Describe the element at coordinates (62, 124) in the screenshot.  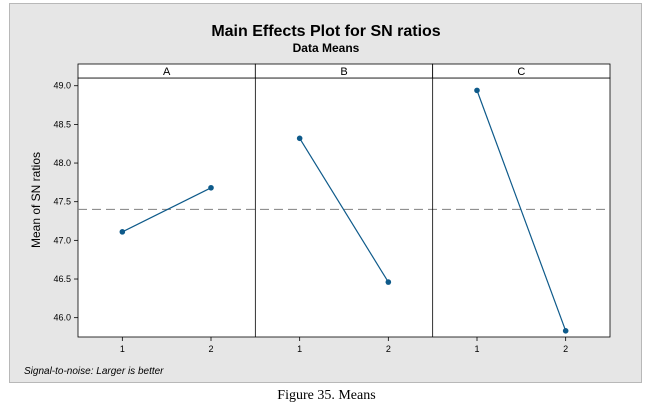
I see `y-tick-label: 48.5` at that location.